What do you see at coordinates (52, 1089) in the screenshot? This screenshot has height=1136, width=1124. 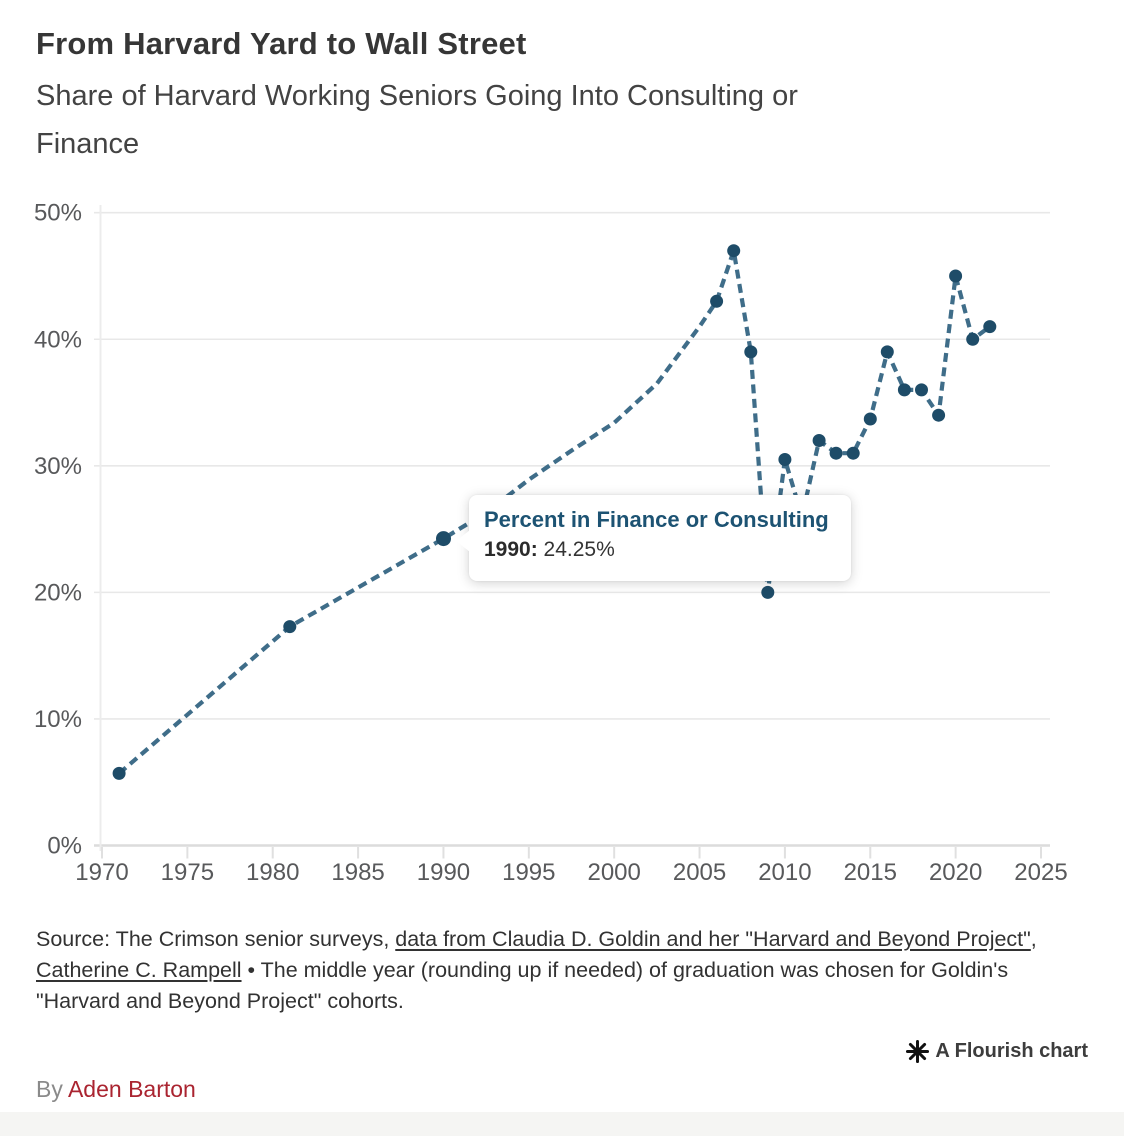 I see `byline-prefix: By` at bounding box center [52, 1089].